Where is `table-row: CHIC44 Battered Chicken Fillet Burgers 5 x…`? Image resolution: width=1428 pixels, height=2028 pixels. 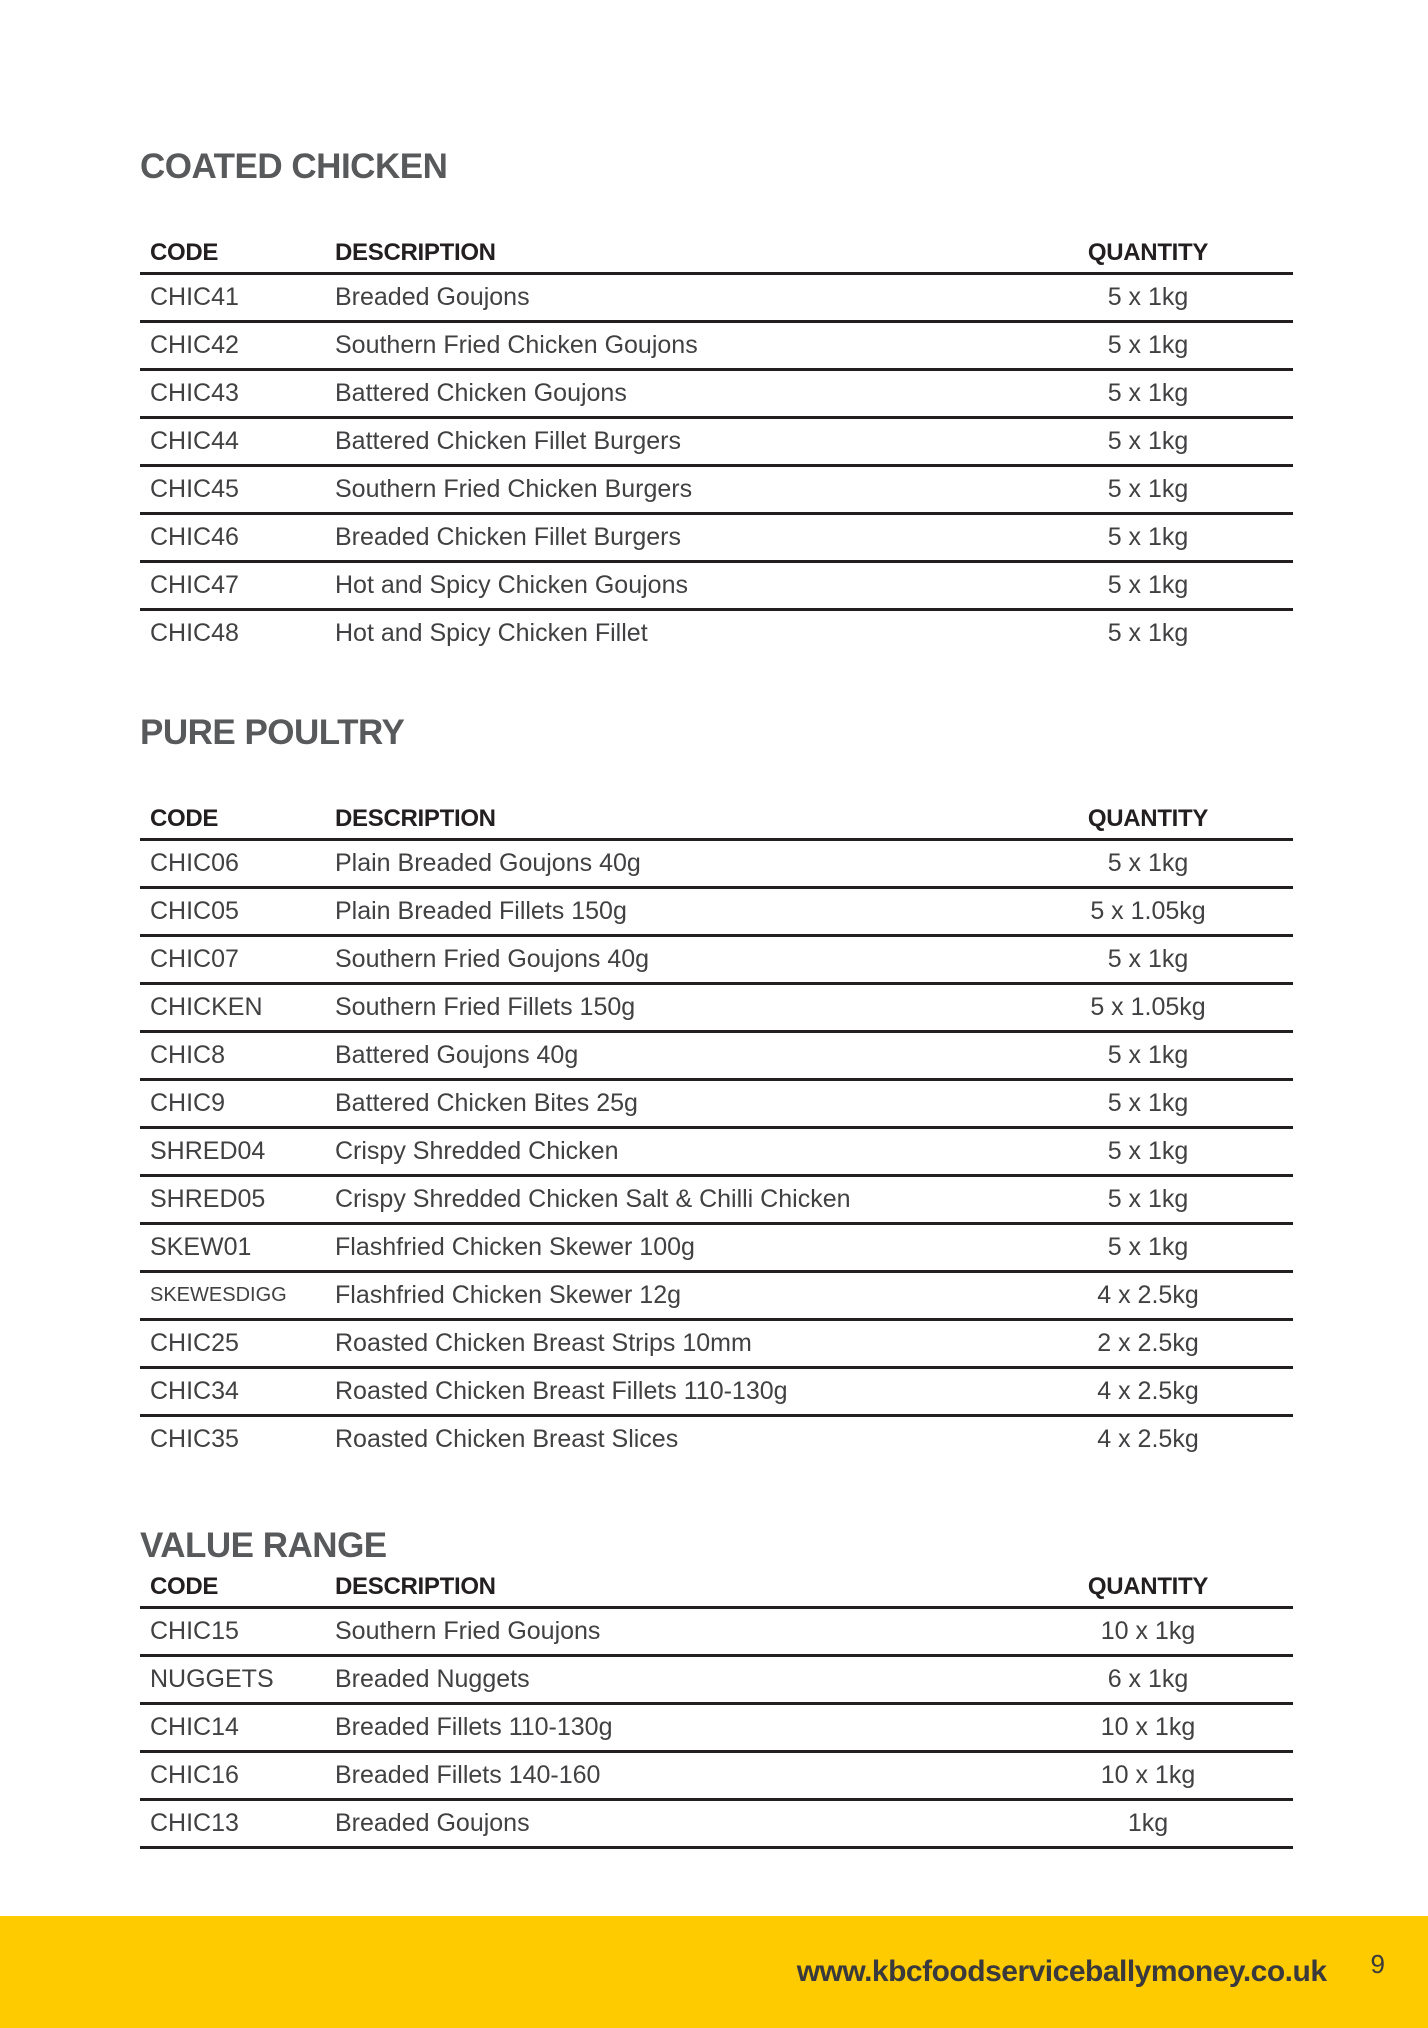
table-row: CHIC44 Battered Chicken Fillet Burgers 5 x… is located at coordinates (716, 442).